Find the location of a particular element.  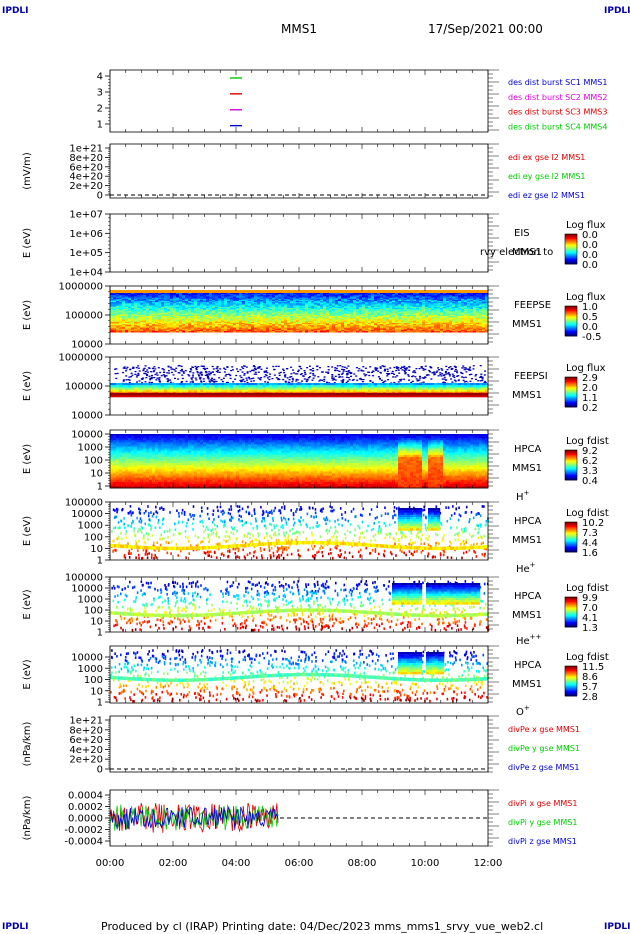

hpca_o-ytick-label: 1000 is located at coordinates (90, 669).